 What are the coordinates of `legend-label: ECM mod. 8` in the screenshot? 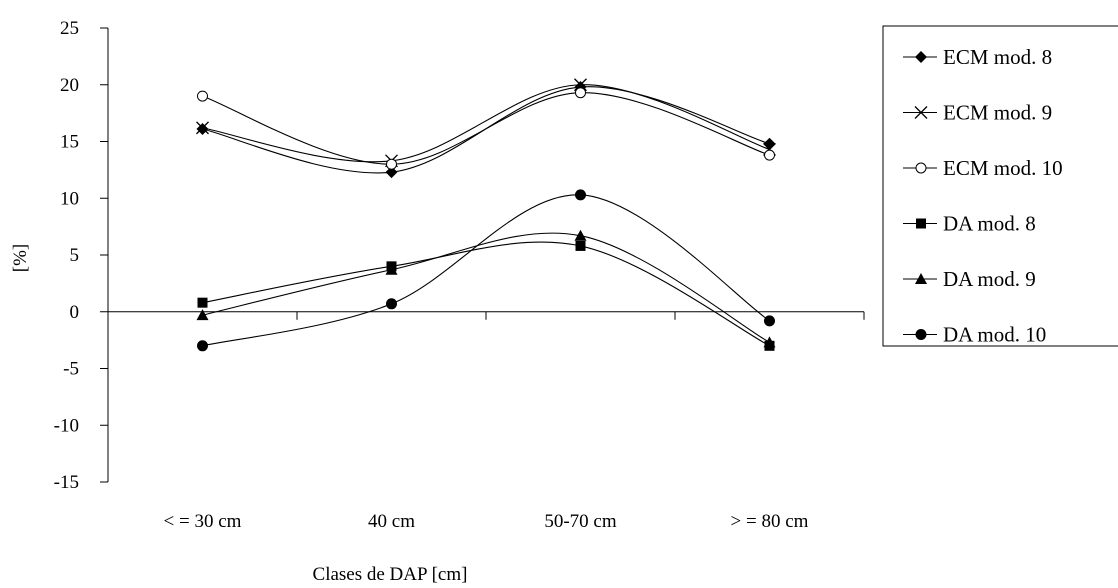 It's located at (997, 57).